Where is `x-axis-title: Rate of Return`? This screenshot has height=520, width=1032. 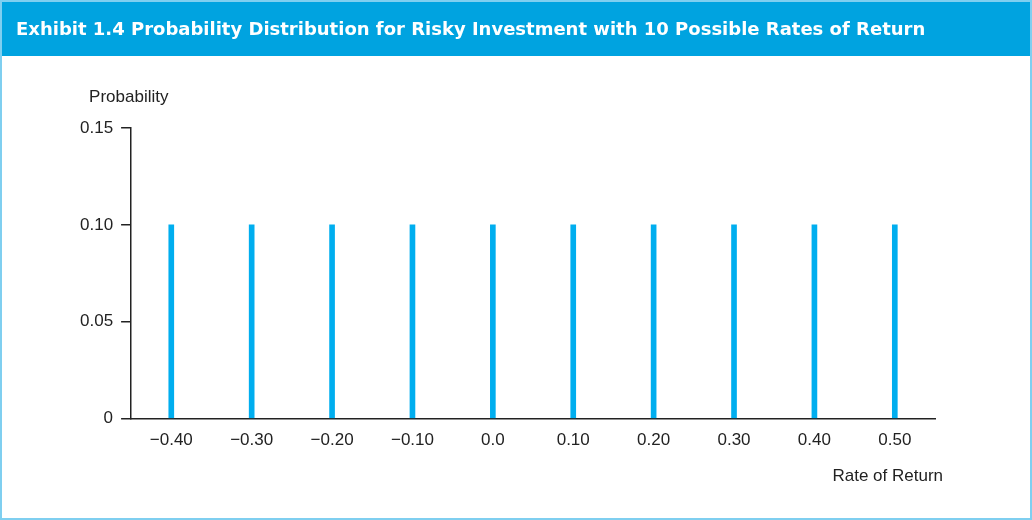 x-axis-title: Rate of Return is located at coordinates (887, 475).